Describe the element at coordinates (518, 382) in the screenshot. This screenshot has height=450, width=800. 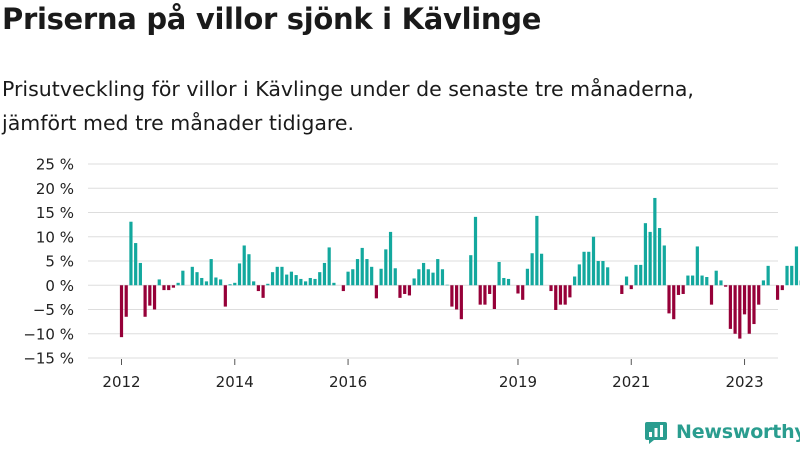
I see `x-tick-label: 2019` at that location.